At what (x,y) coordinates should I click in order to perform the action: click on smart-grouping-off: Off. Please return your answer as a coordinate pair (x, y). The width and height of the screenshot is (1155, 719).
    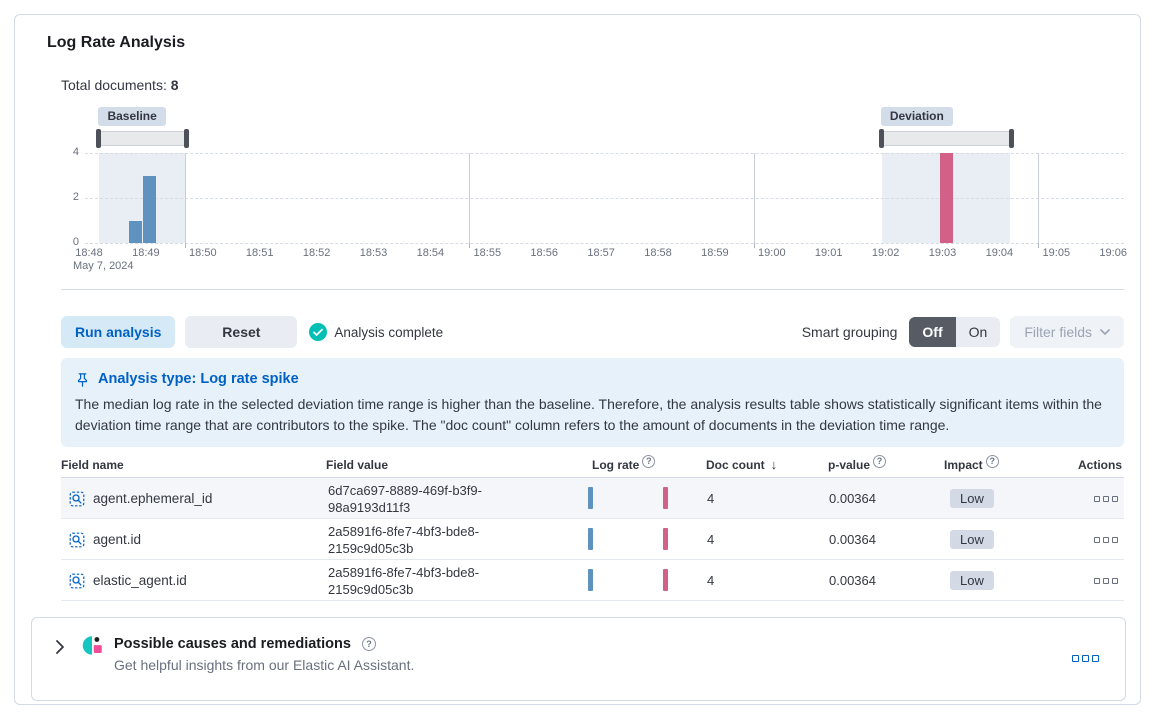
    Looking at the image, I should click on (932, 332).